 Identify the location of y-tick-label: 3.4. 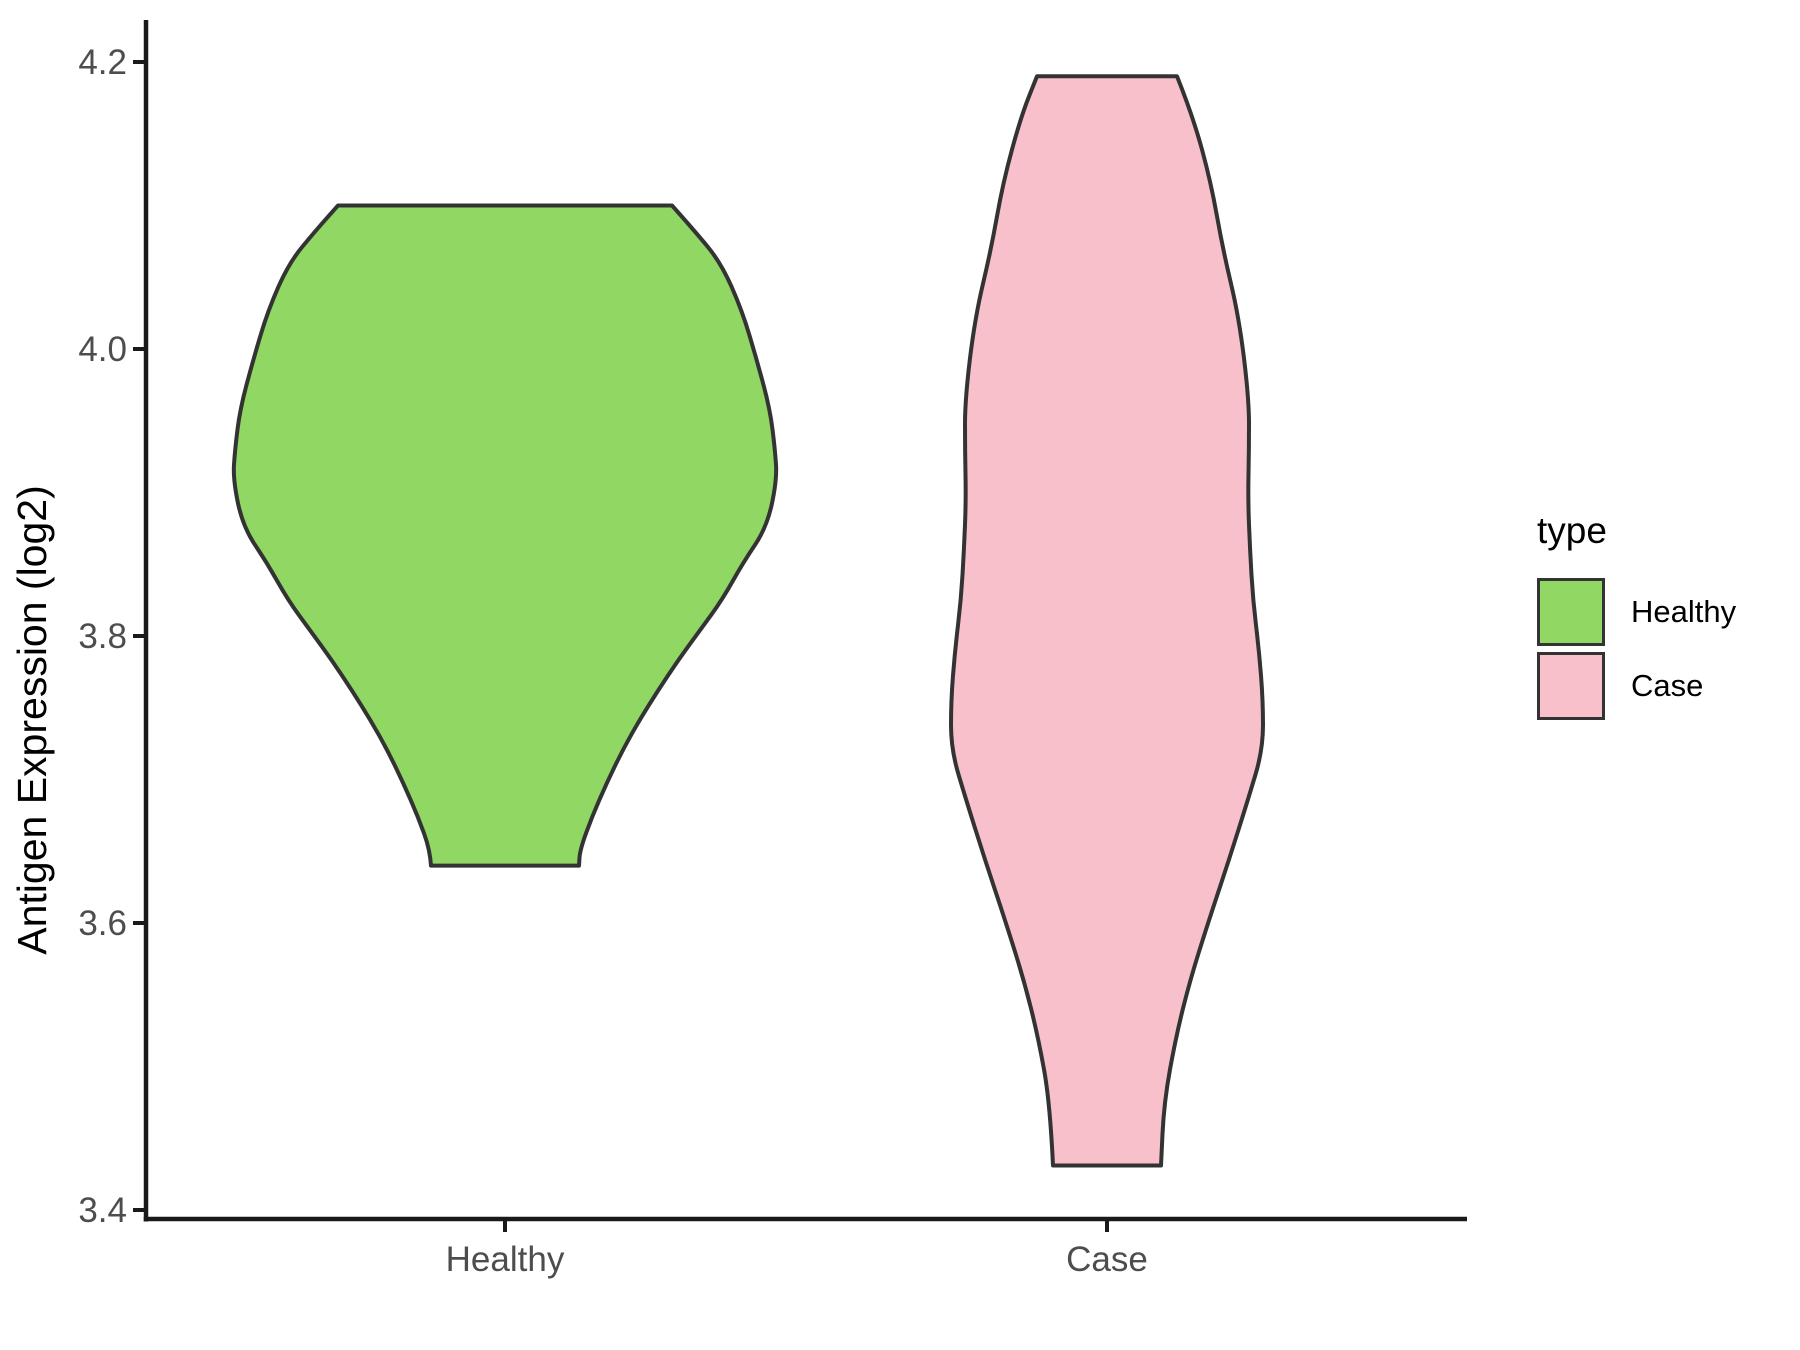
(102, 1210).